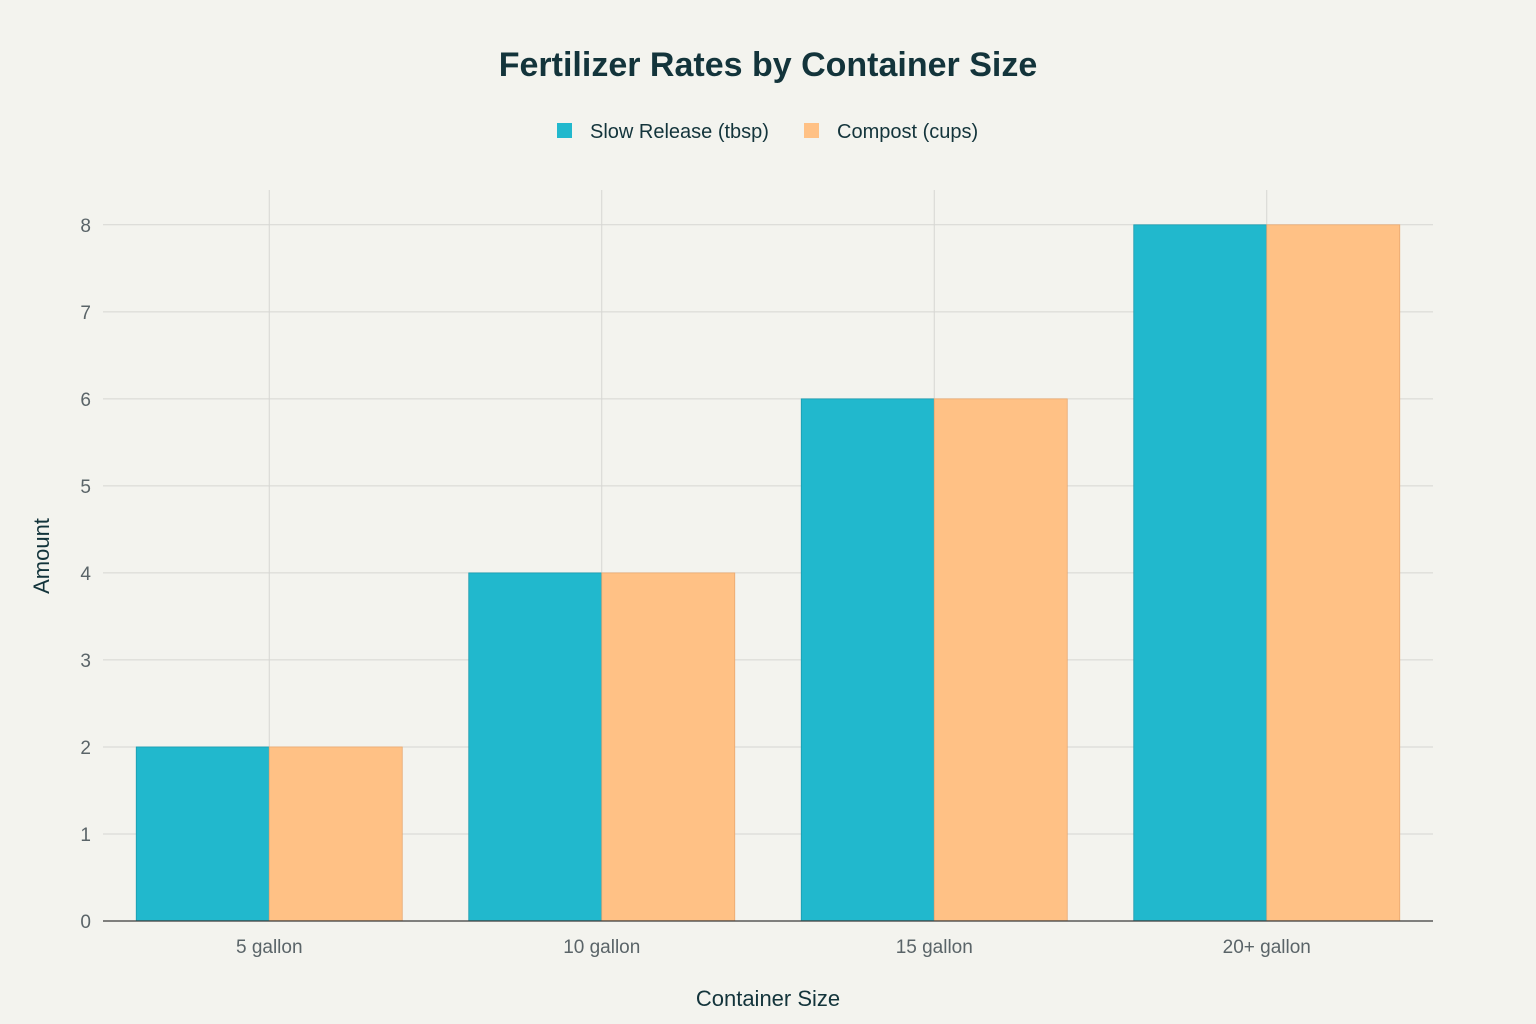 This screenshot has height=1024, width=1536. I want to click on y-tick-label: 4, so click(85, 574).